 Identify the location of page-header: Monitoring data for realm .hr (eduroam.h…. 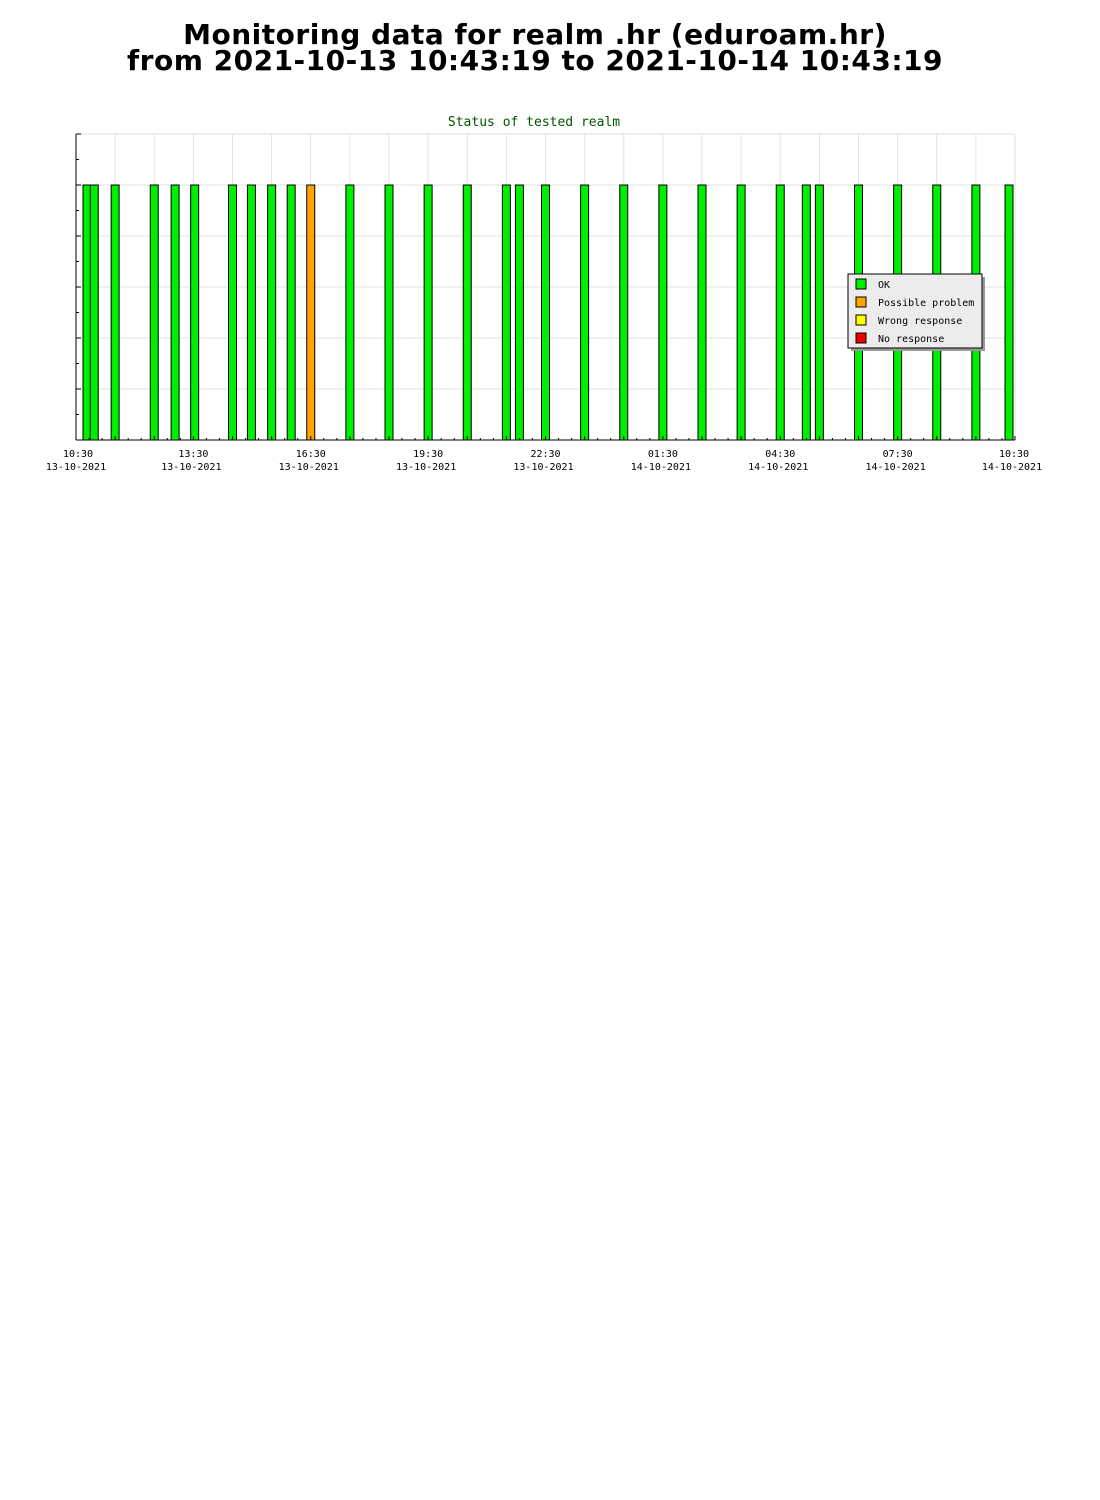
(535, 47).